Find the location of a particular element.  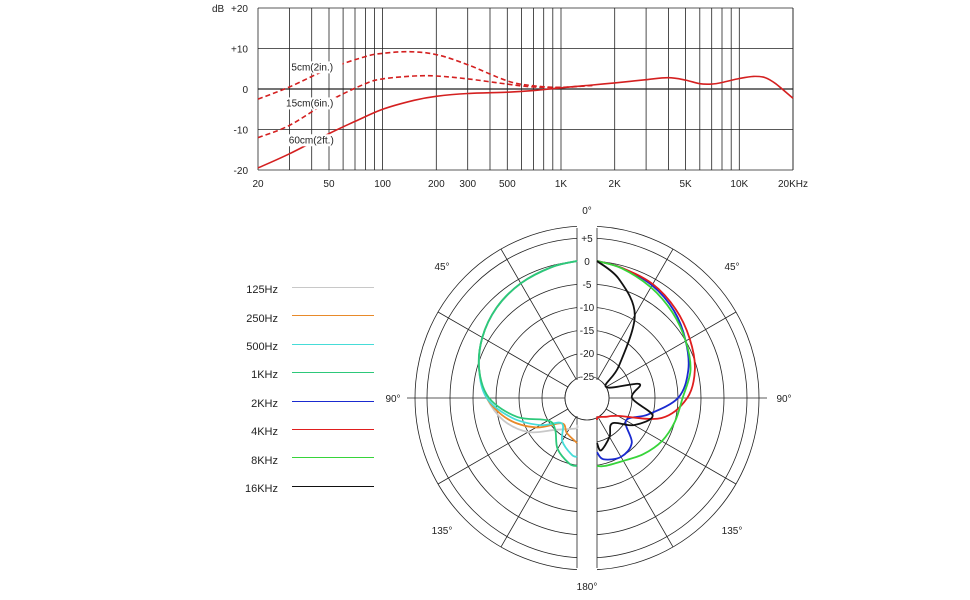

fr-x-tick-label: 20KHz is located at coordinates (793, 184).